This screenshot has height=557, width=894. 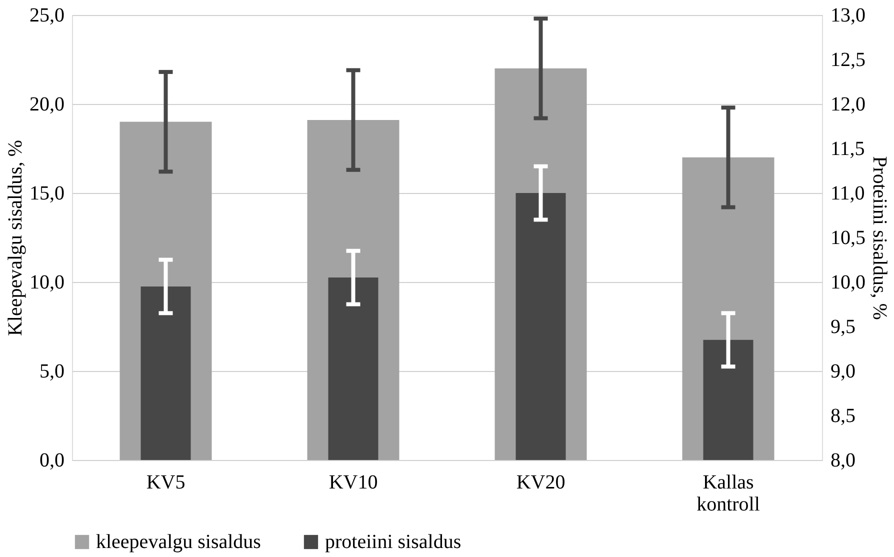 I want to click on y-tick-label: 20,0, so click(x=47, y=105).